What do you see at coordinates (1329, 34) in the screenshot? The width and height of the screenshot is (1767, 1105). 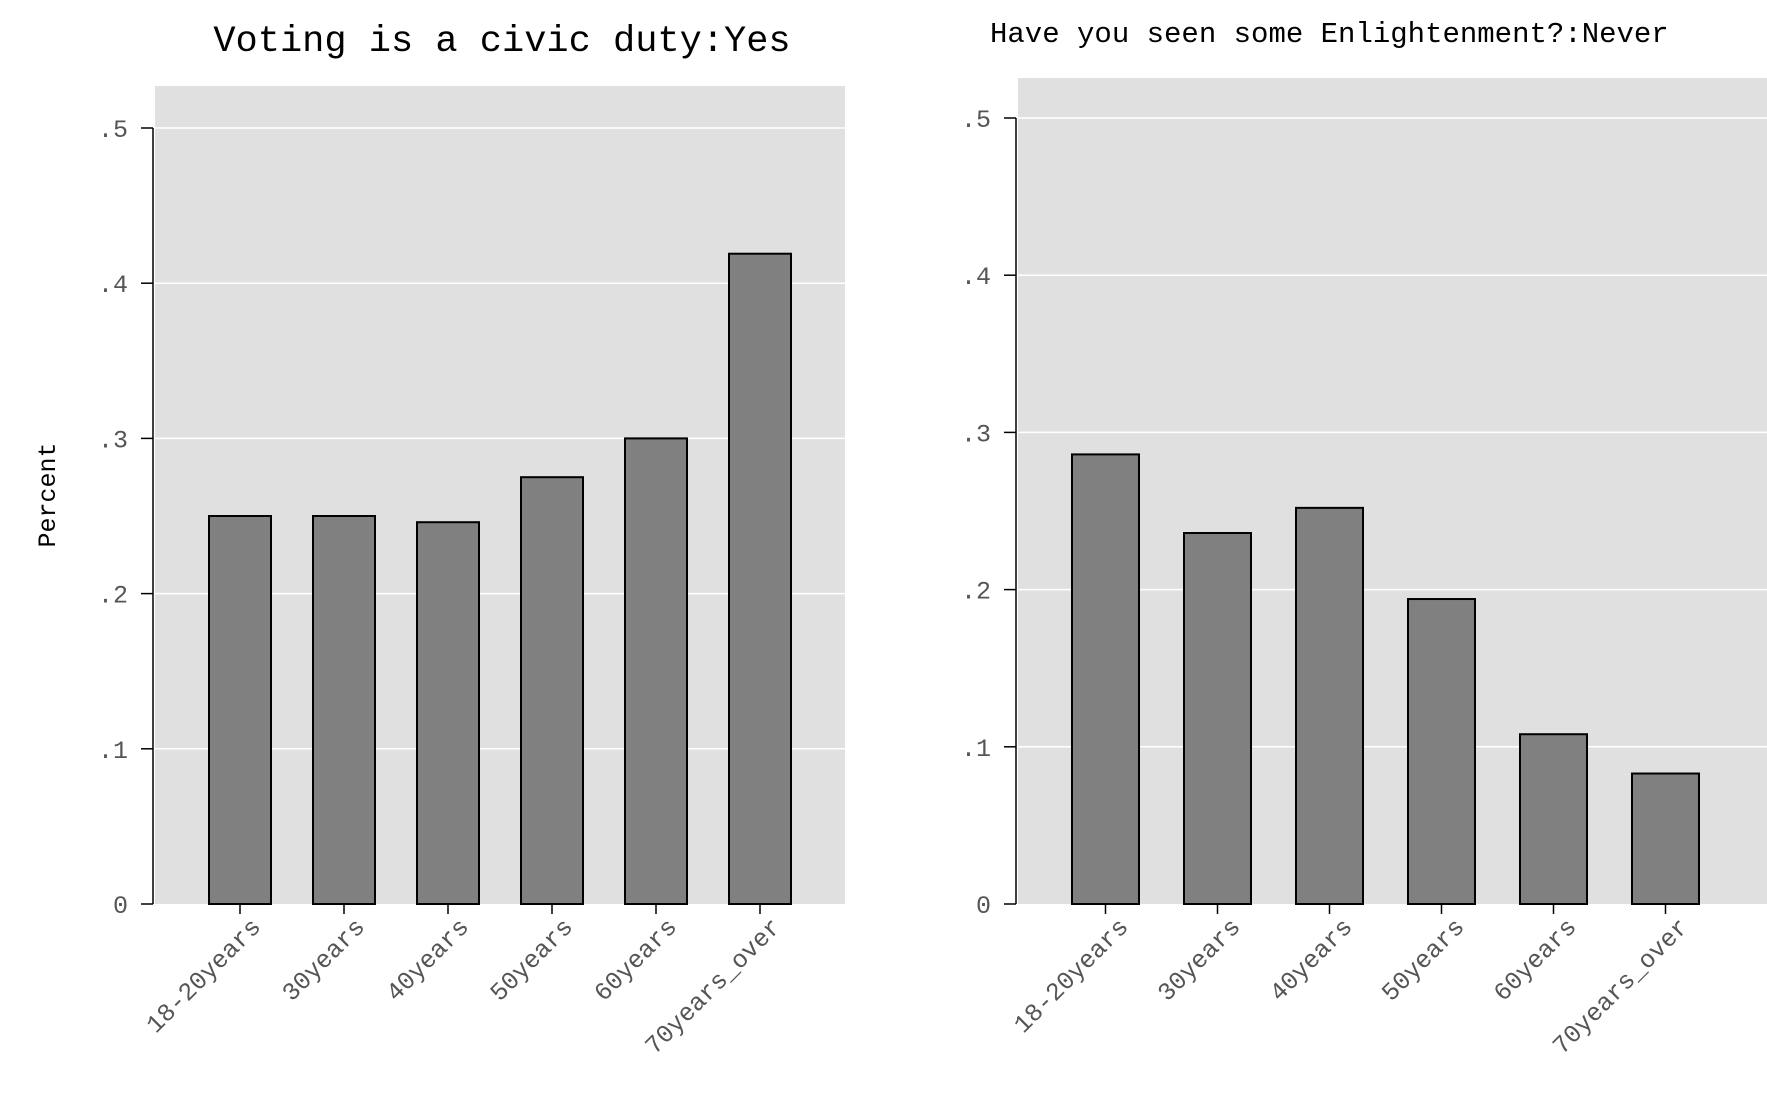 I see `chart-title: Have you seen some Enlightenment?:Never` at bounding box center [1329, 34].